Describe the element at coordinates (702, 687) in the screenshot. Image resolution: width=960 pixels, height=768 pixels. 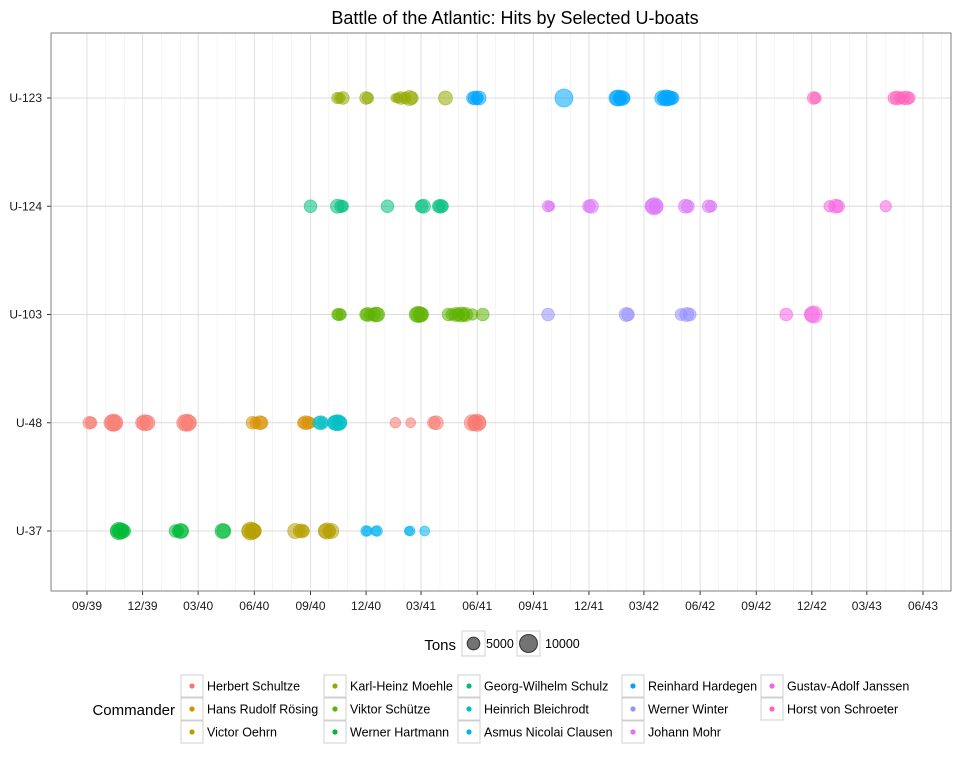
I see `color-legend-label: Reinhard Hardegen` at that location.